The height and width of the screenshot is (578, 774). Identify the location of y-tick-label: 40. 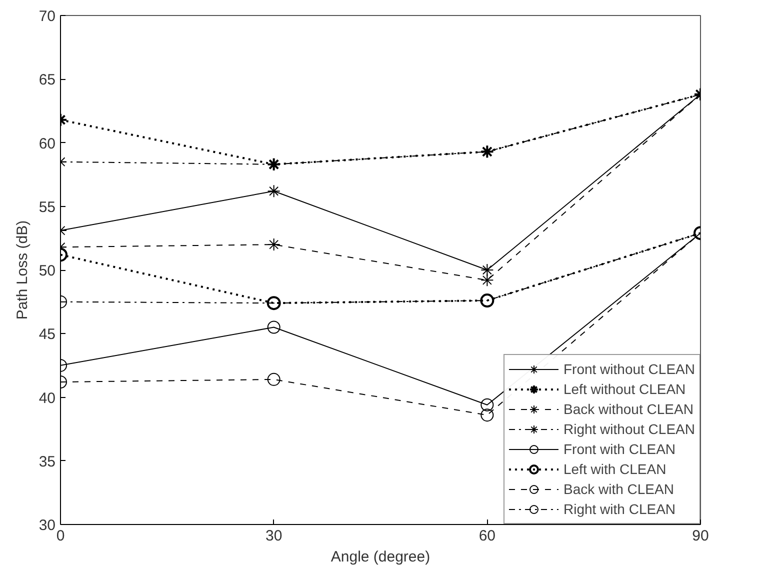
(47, 398).